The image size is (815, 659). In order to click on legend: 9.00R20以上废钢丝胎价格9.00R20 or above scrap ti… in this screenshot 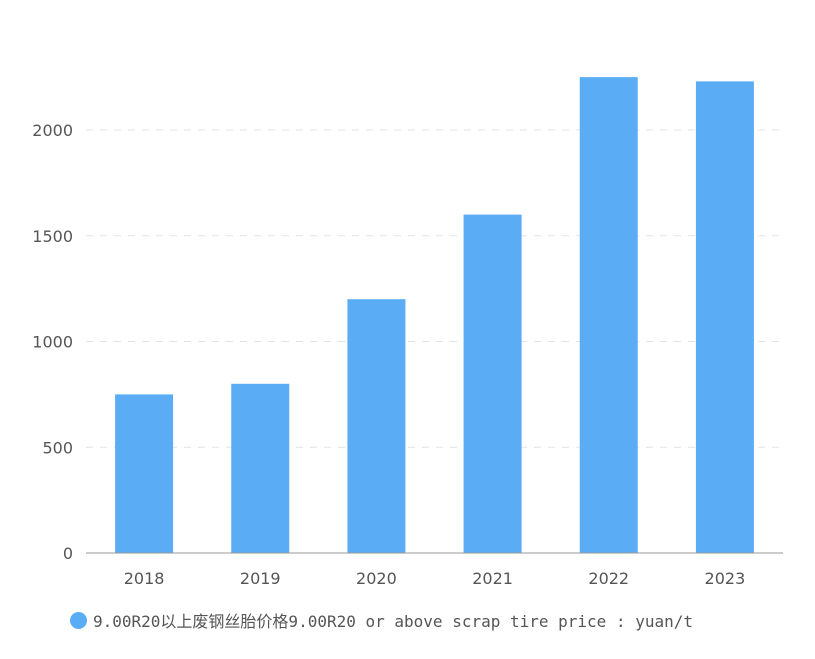, I will do `click(381, 620)`.